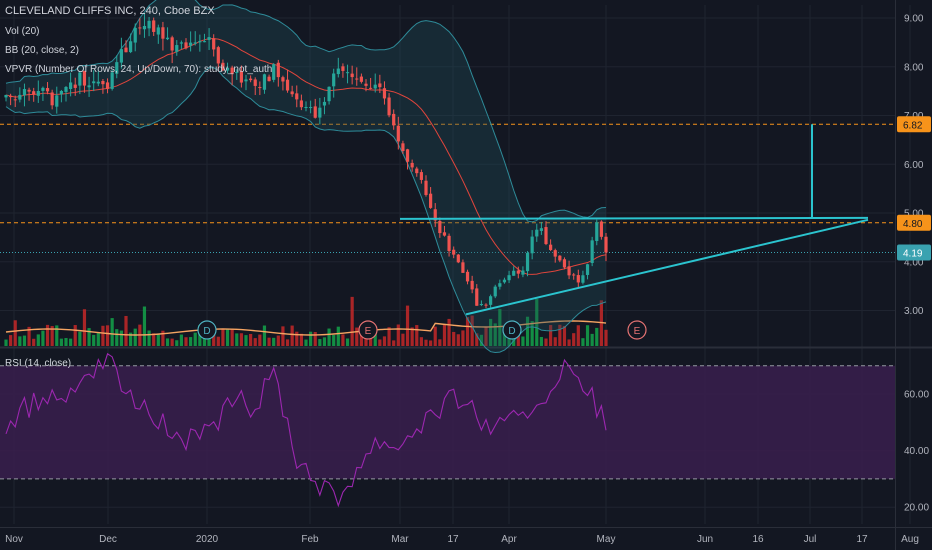  I want to click on price-label: 4.19, so click(914, 252).